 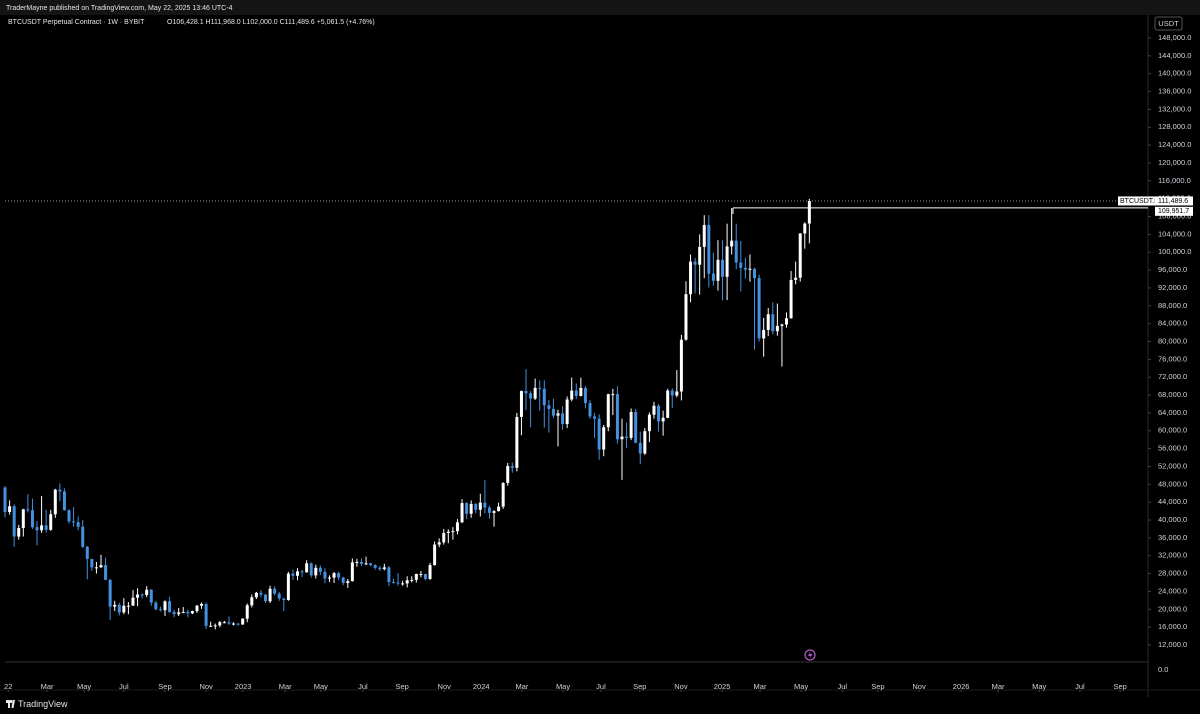 I want to click on y-tick-label: 56,000.0, so click(x=1172, y=448).